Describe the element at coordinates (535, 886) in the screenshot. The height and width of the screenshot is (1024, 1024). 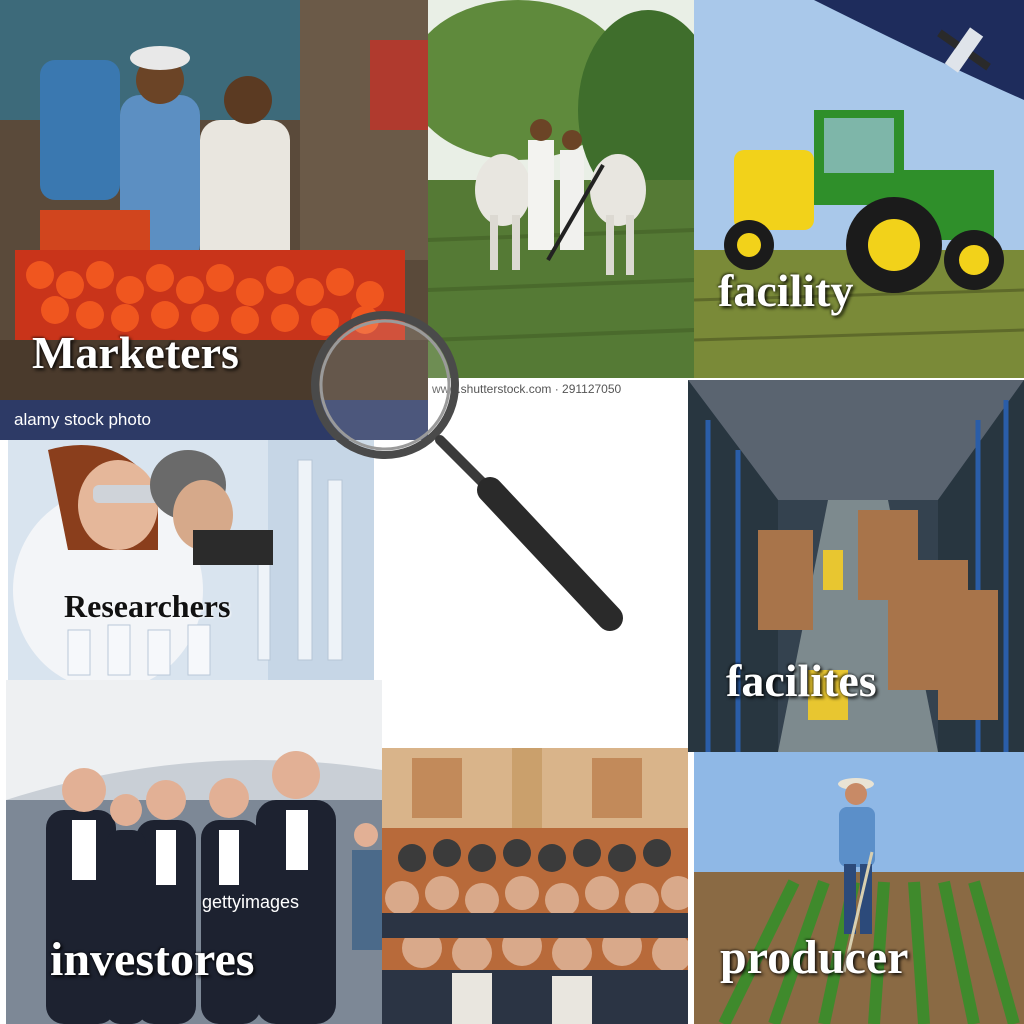
I see `audience-photo` at that location.